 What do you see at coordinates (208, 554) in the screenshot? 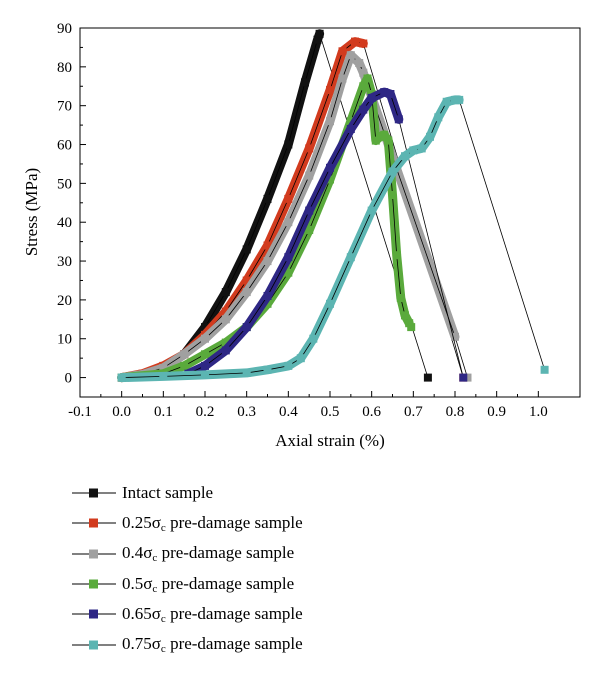
I see `legend-label: 0.4σc pre-damage sample` at bounding box center [208, 554].